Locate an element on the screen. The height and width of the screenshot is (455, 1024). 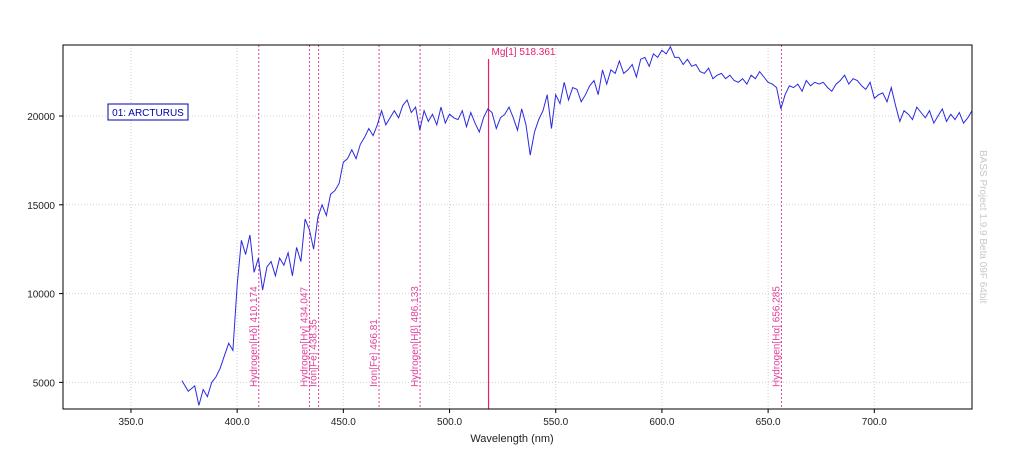
y-tick-label: 20000 is located at coordinates (41, 117).